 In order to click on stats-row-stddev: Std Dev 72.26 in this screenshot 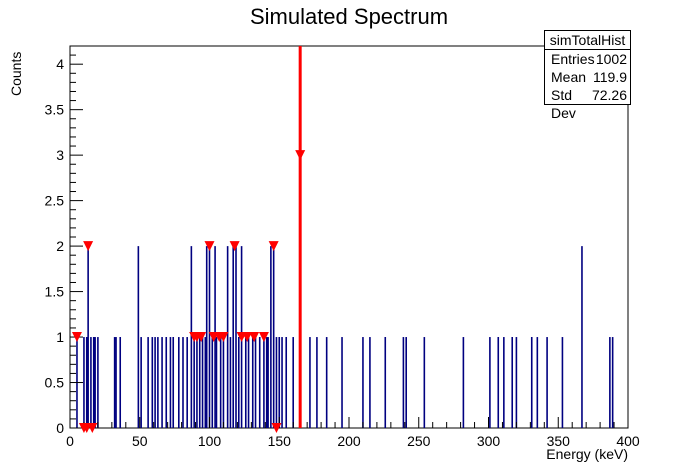, I will do `click(587, 103)`.